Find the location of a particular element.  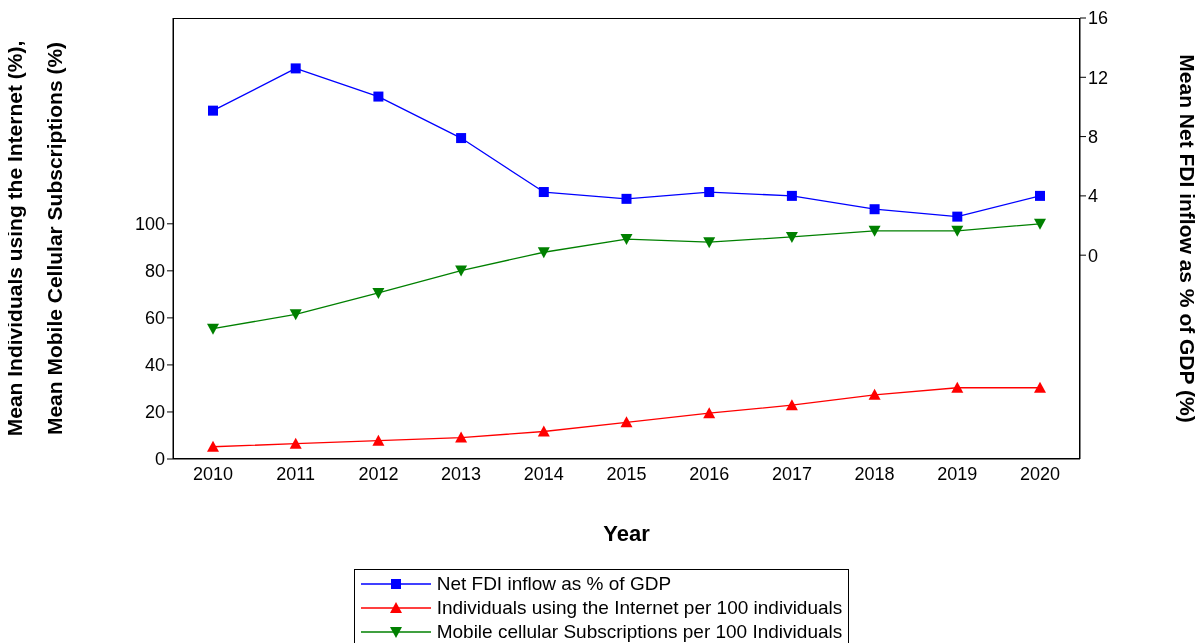

x-tick-label: 2015 is located at coordinates (626, 473).